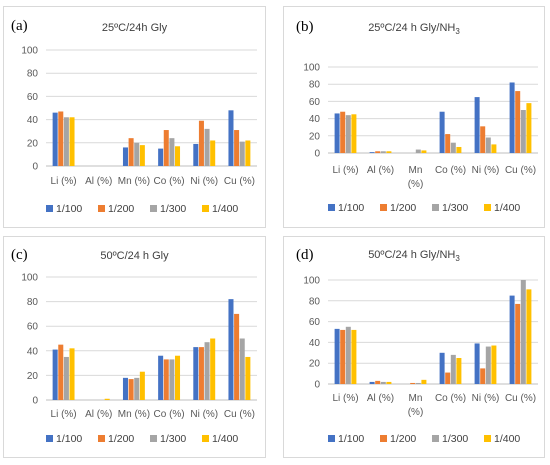 This screenshot has height=465, width=550. Describe the element at coordinates (351, 208) in the screenshot. I see `legend-label: 1/100` at that location.